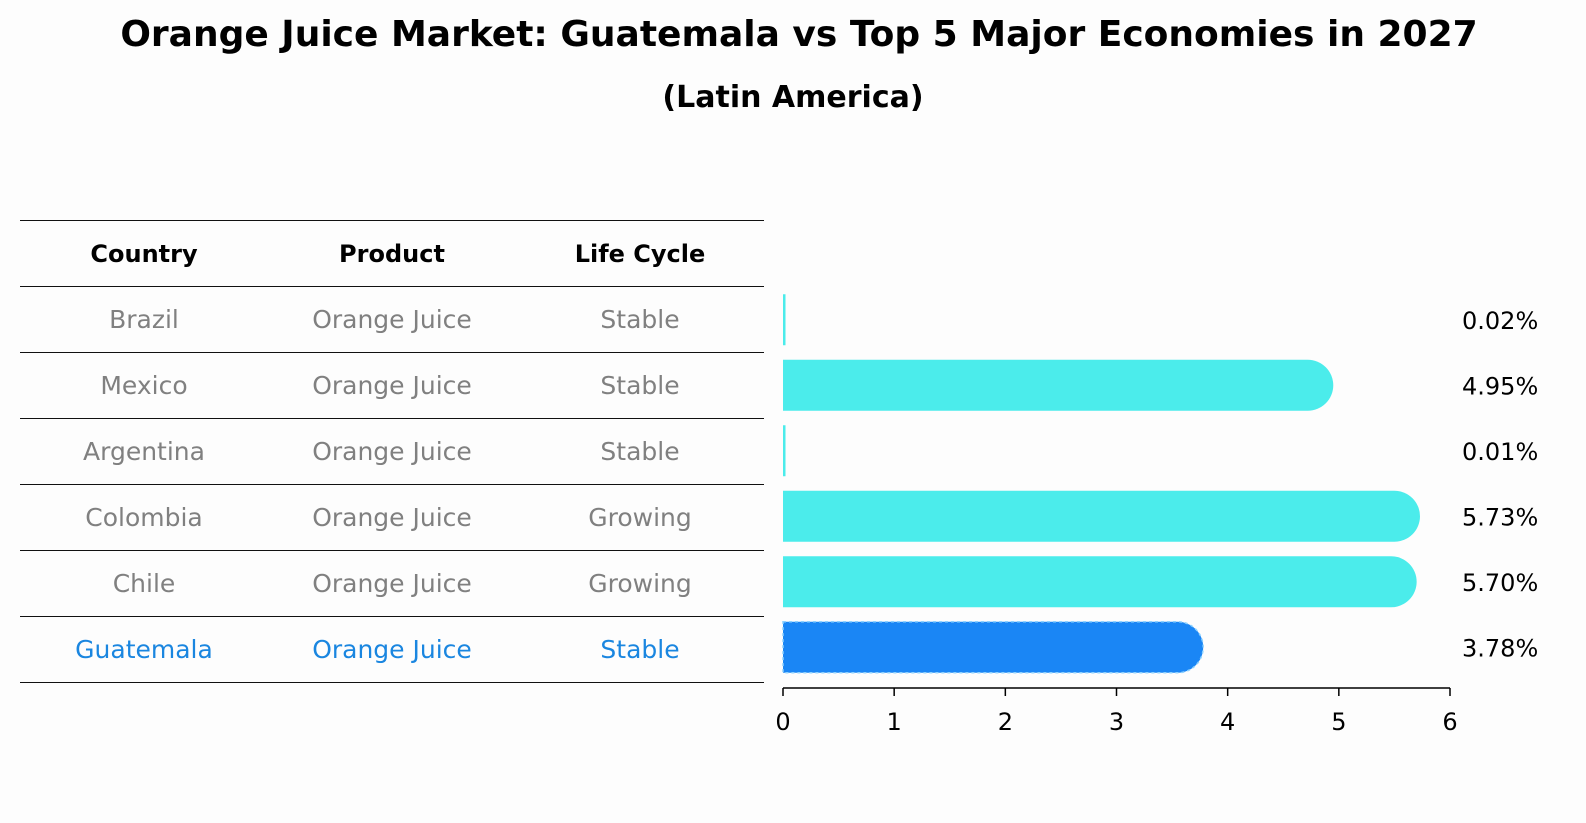 The height and width of the screenshot is (823, 1586). I want to click on bar-colombia, so click(1101, 516).